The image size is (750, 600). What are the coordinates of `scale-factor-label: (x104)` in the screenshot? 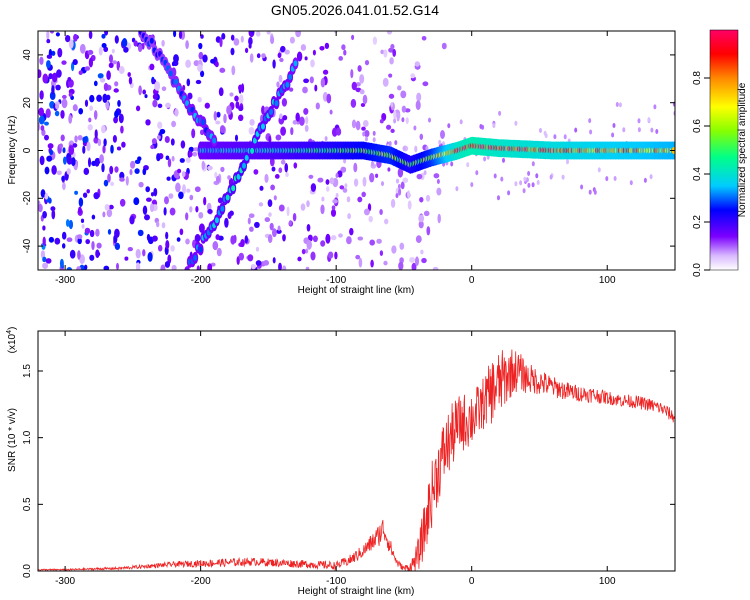 It's located at (12, 340).